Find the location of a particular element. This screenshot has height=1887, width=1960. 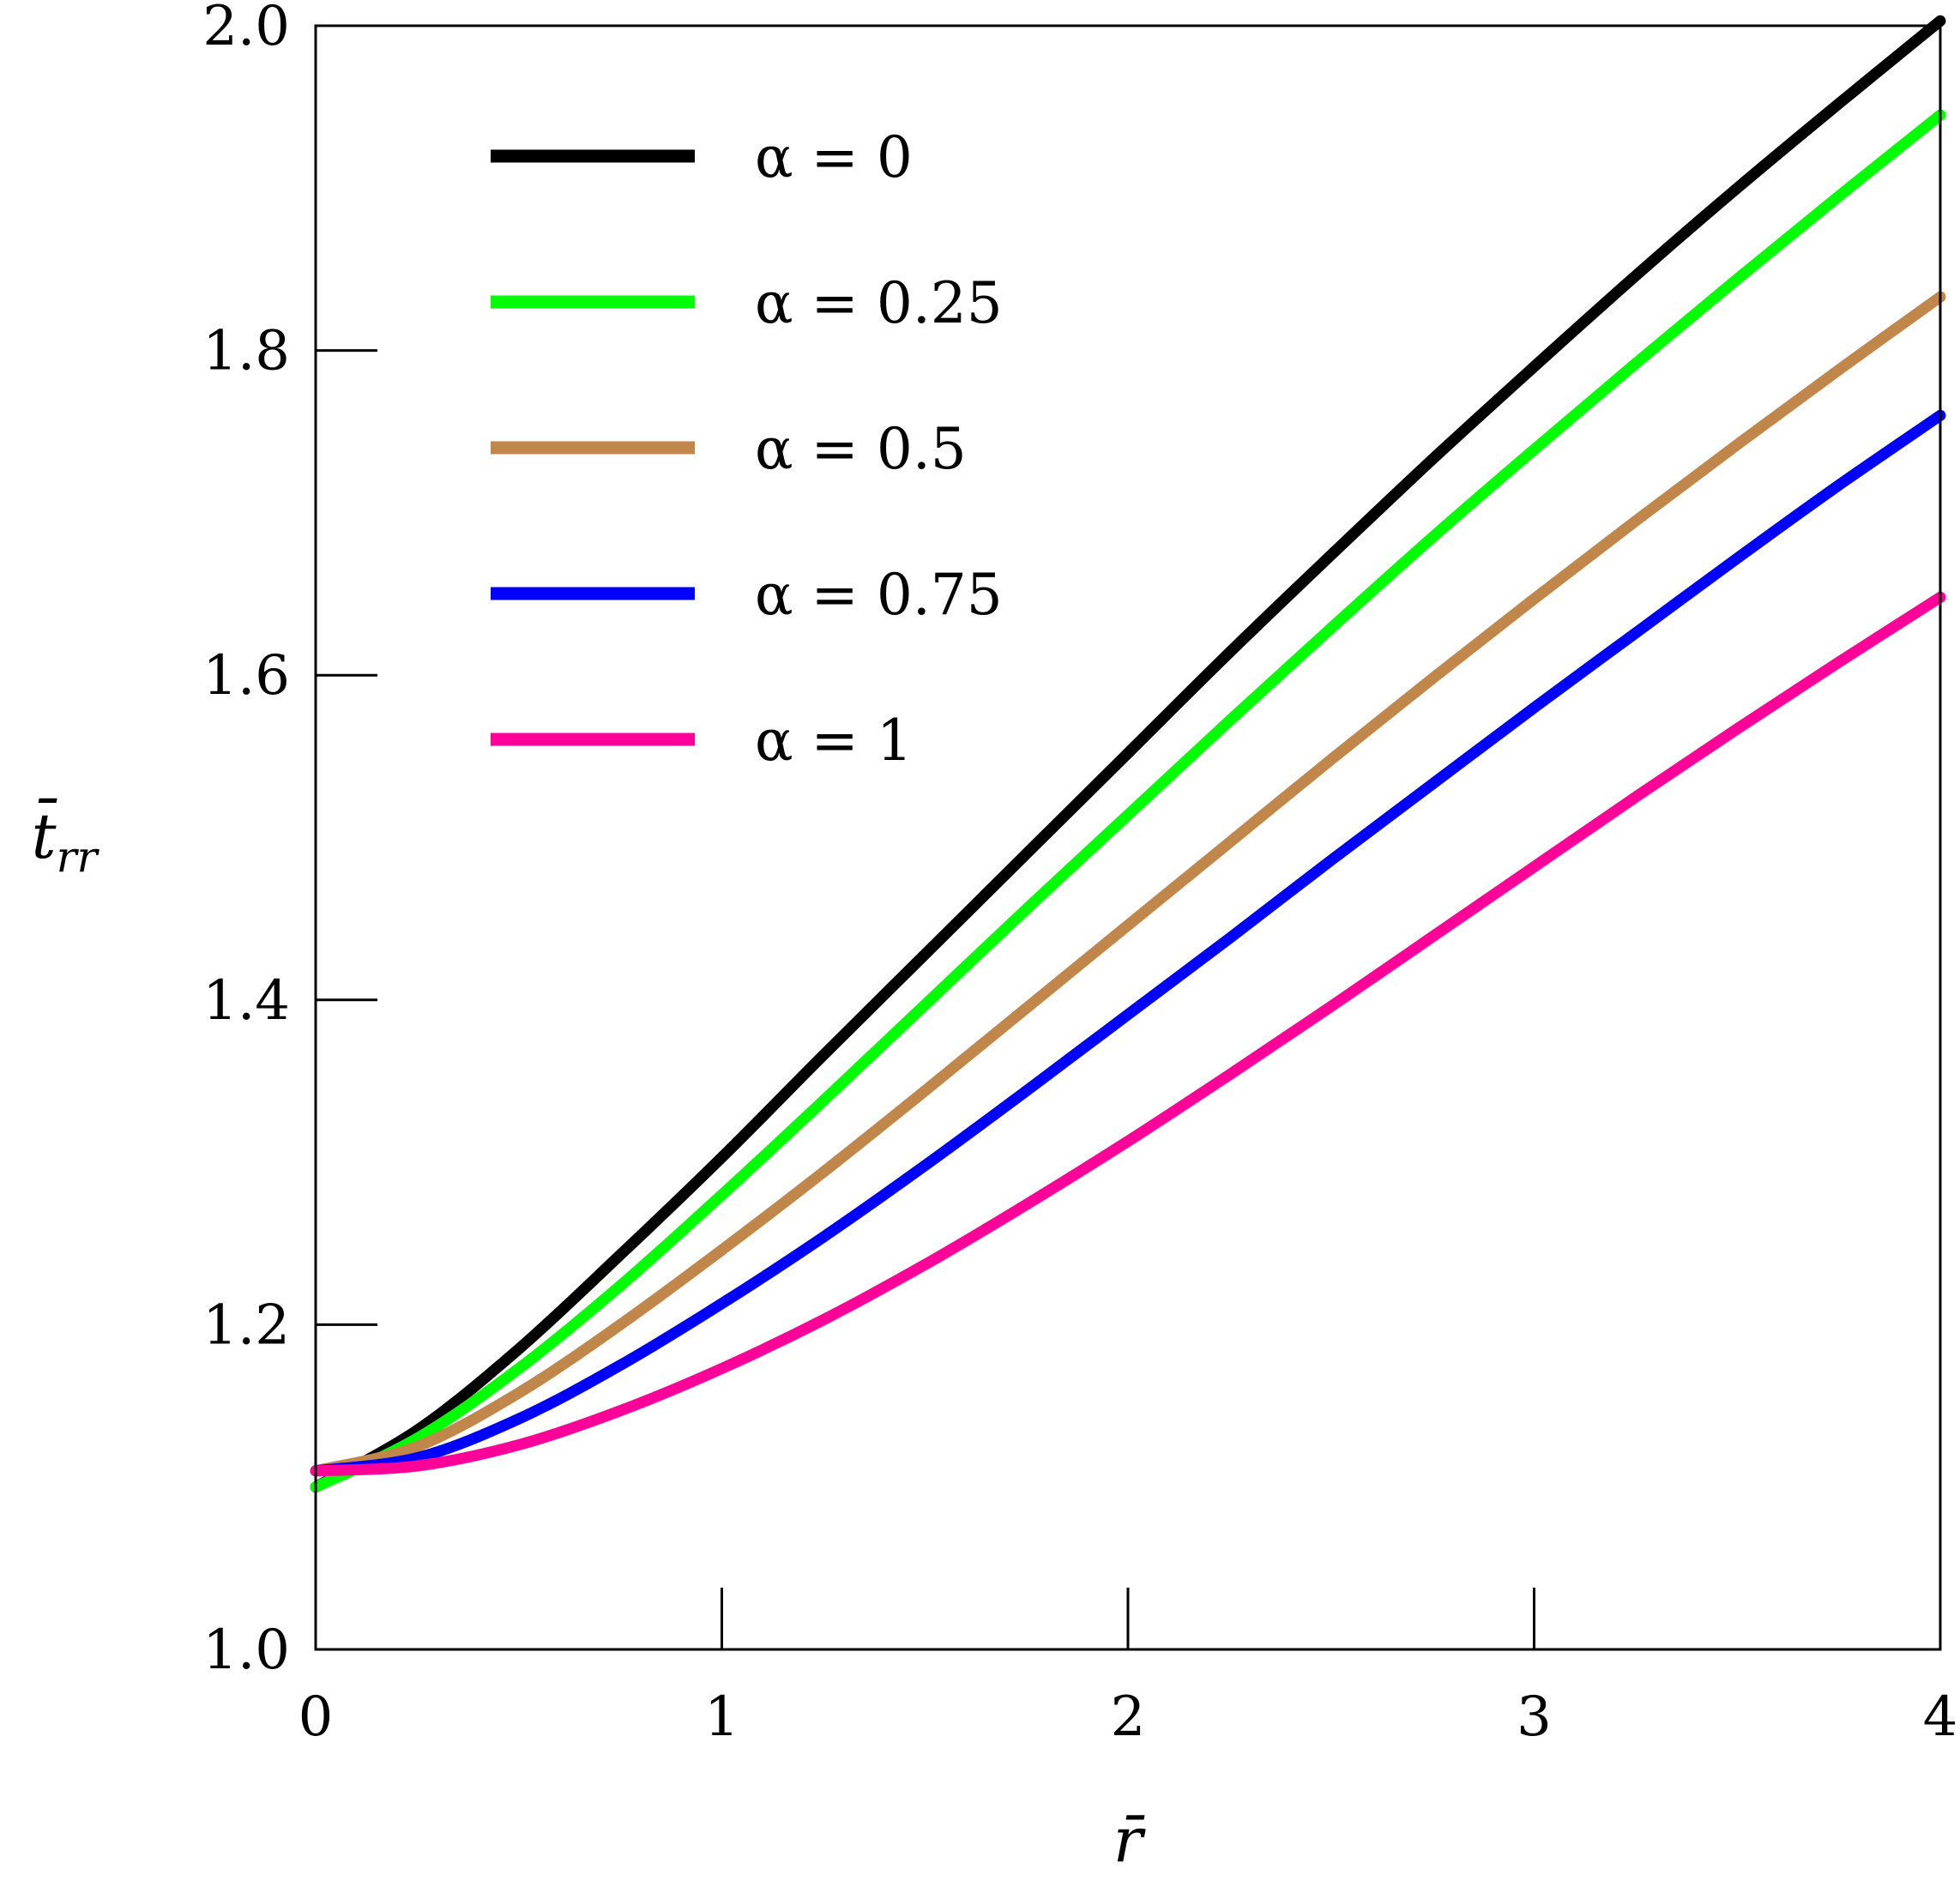

x-tick-label: 1 is located at coordinates (721, 1717).